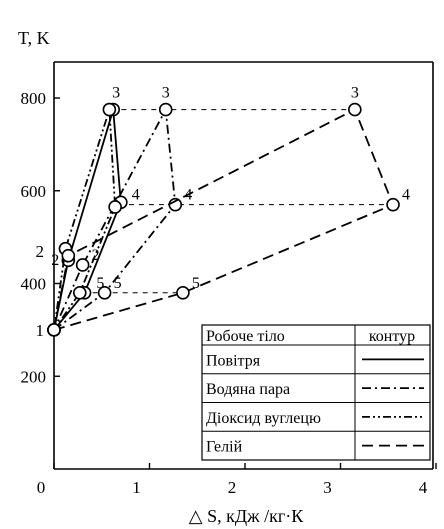 The image size is (444, 529). I want to click on legend-header-left: Робоче тіло, so click(245, 336).